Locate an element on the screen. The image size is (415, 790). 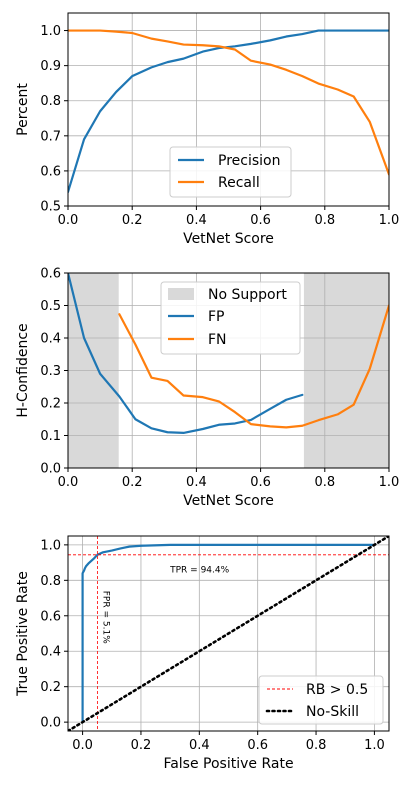
recall-line is located at coordinates (228, 102).